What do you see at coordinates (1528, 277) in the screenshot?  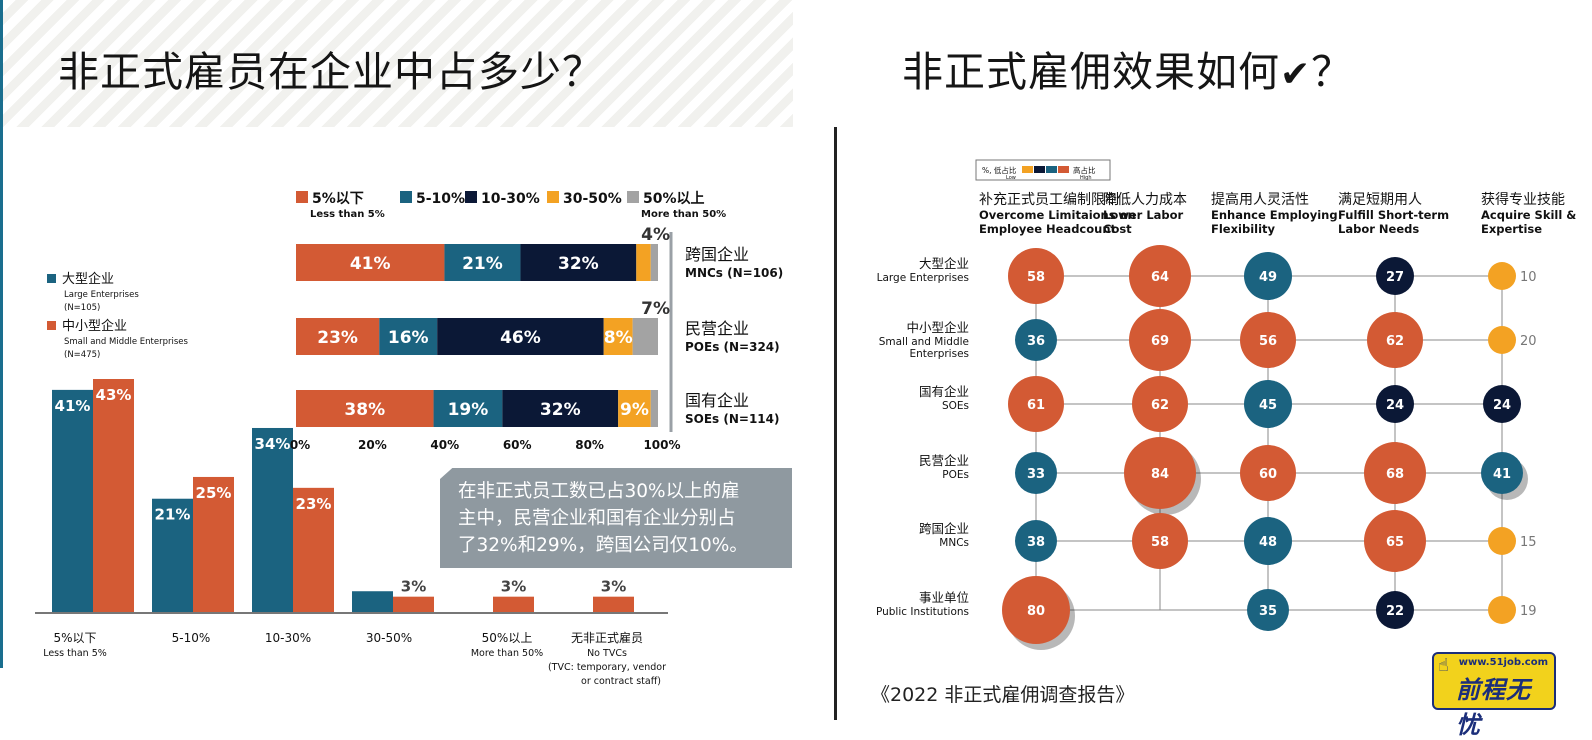 I see `bubble-value-label: 10` at bounding box center [1528, 277].